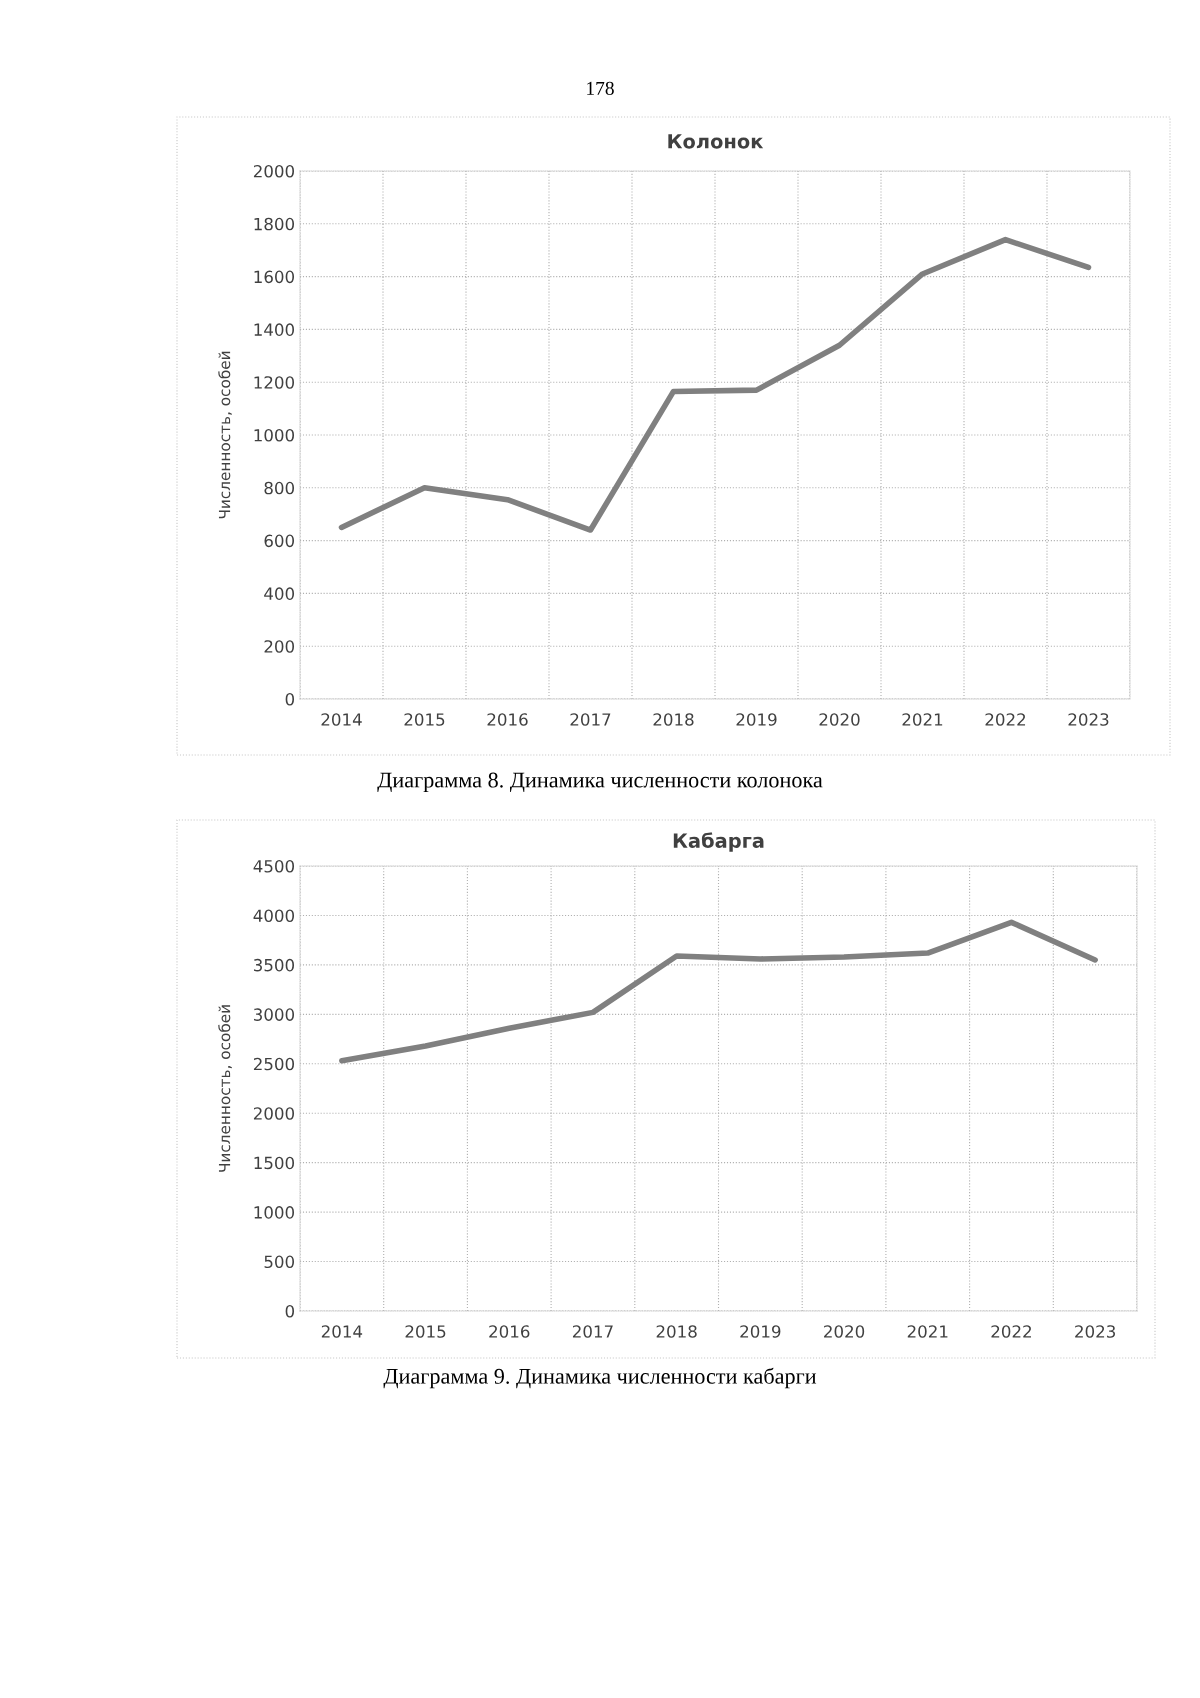 This screenshot has width=1200, height=1698. I want to click on text: Диаграмма 9. Динамика численности кабарги, so click(600, 1378).